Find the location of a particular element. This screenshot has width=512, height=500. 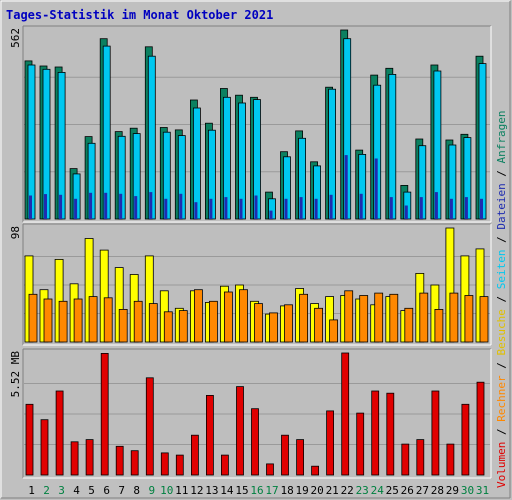

x-tick-label: 28 is located at coordinates (437, 490).